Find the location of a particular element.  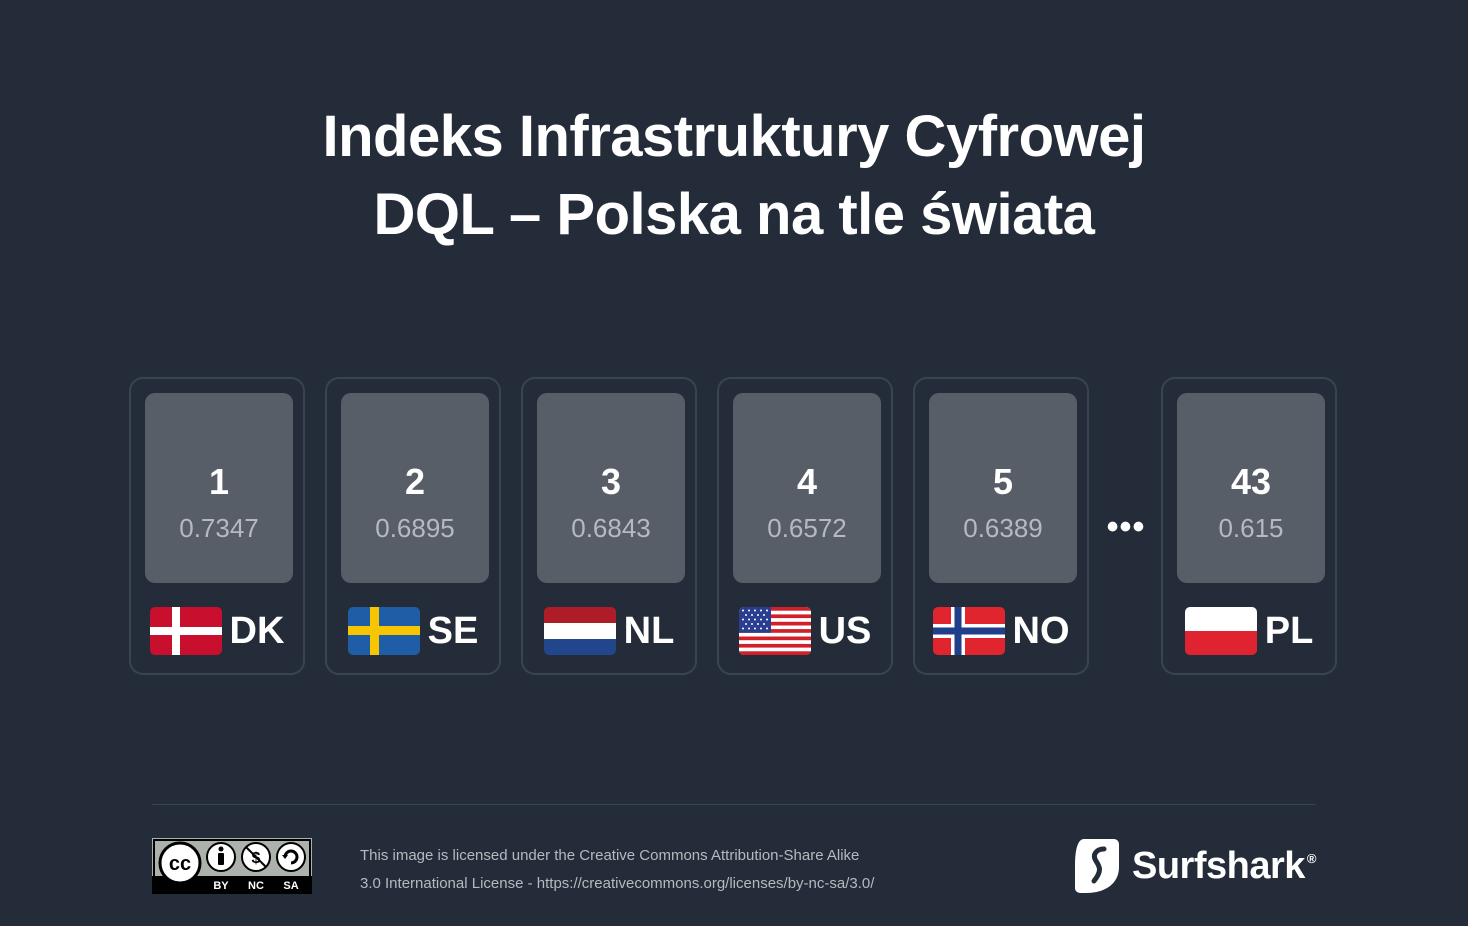

dql-score: 0.615 is located at coordinates (1251, 528).